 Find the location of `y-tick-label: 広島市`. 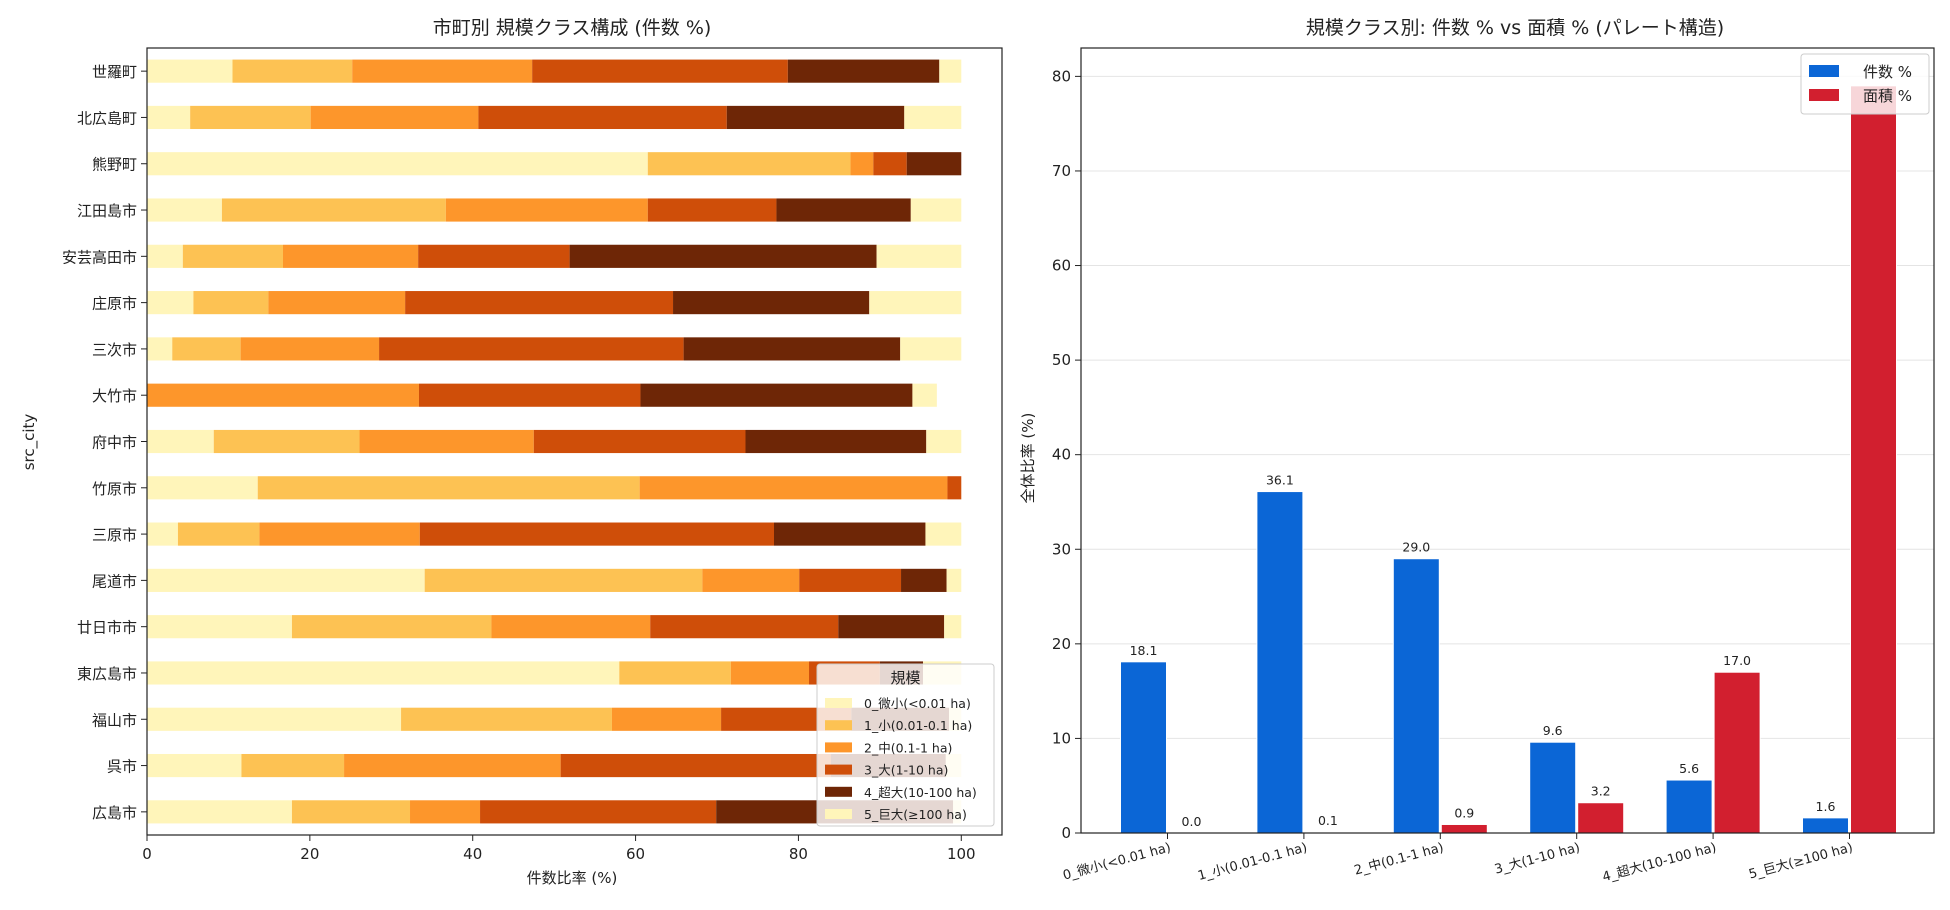

y-tick-label: 広島市 is located at coordinates (114, 813).